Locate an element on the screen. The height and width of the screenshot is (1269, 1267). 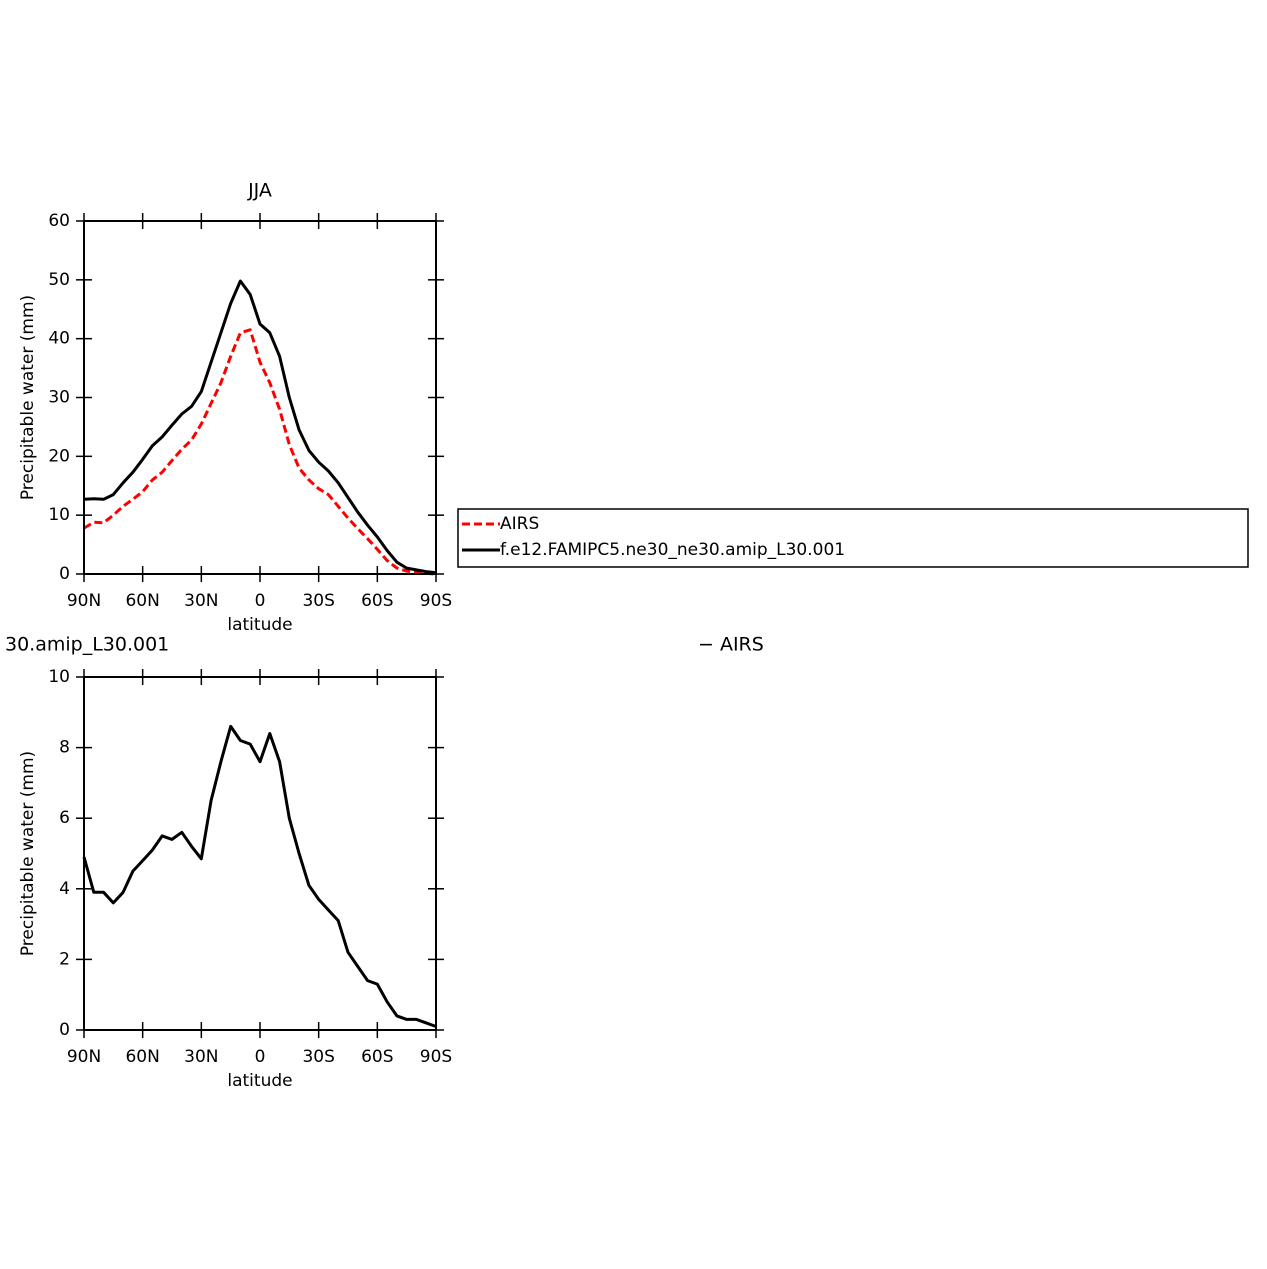
legend-label: AIRS is located at coordinates (519, 524).